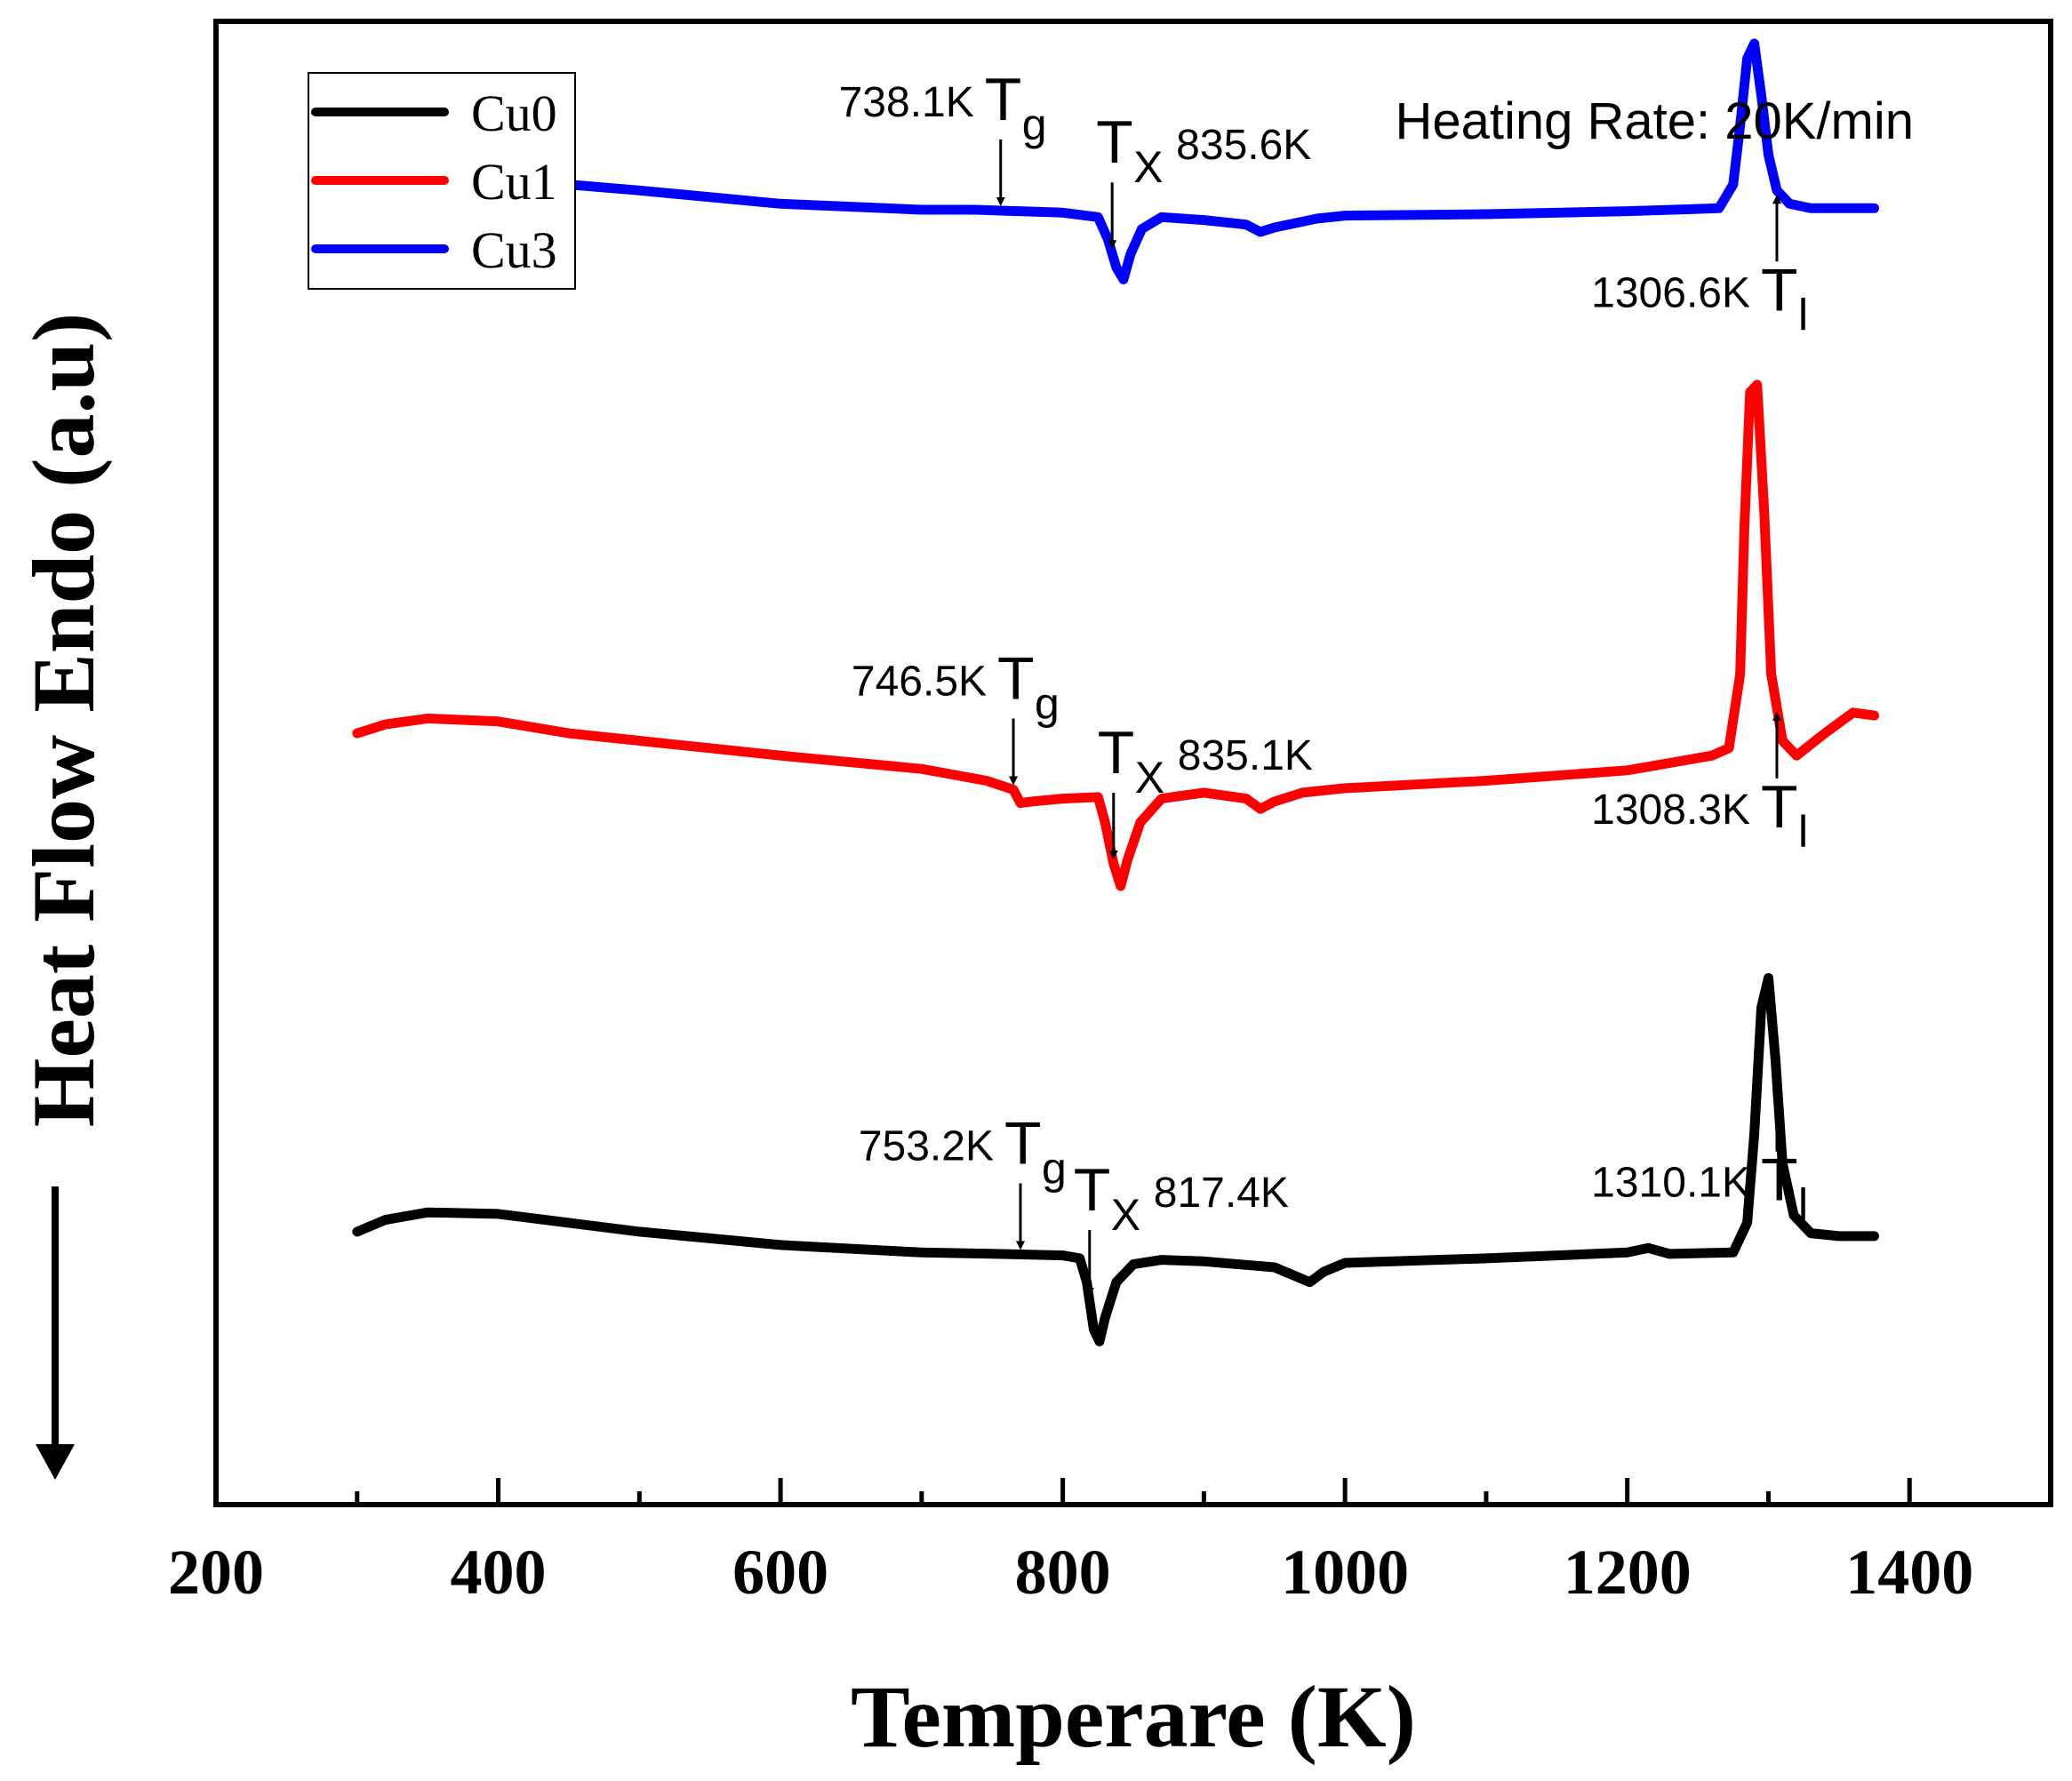  Describe the element at coordinates (1245, 755) in the screenshot. I see `annotation-value: 835.1K` at that location.